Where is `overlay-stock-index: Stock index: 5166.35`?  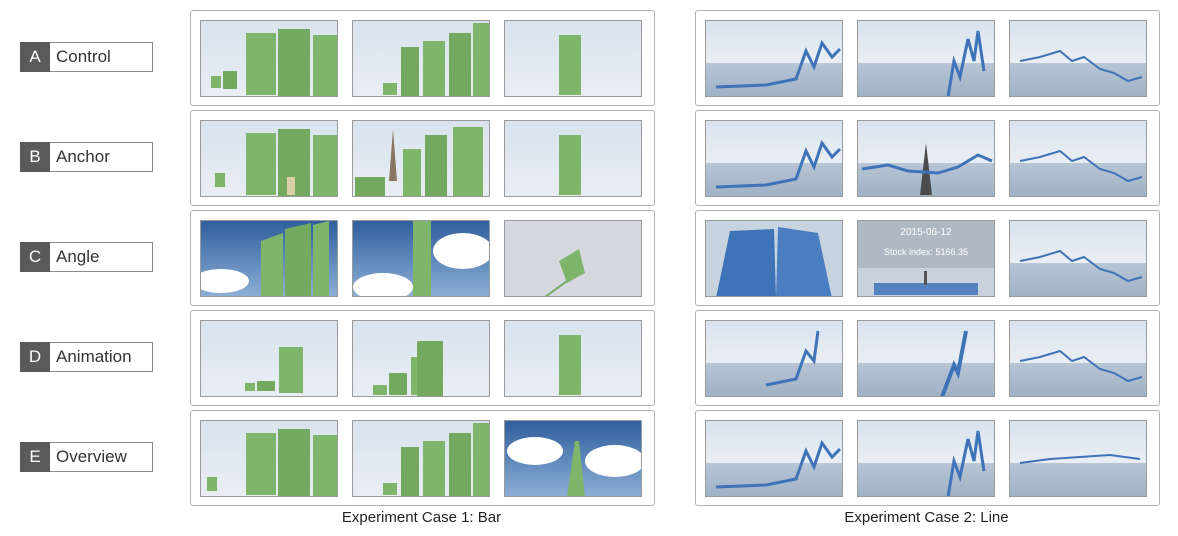 overlay-stock-index: Stock index: 5166.35 is located at coordinates (926, 252).